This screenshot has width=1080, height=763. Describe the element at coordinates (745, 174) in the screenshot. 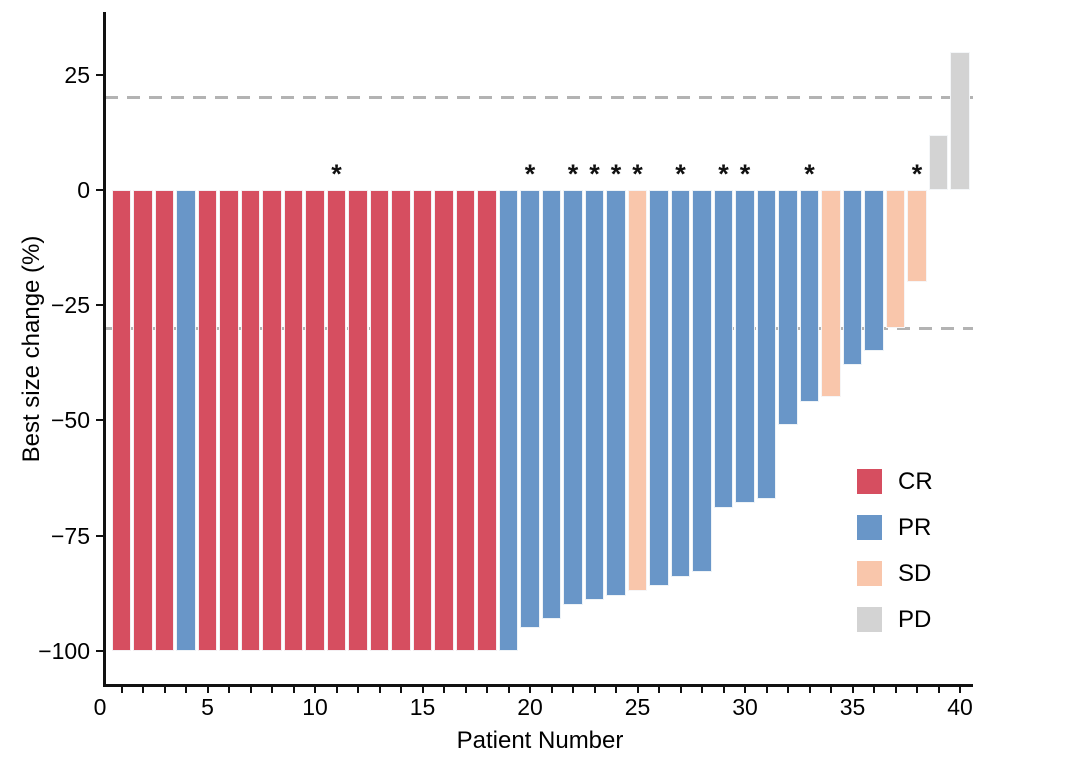

I see `significance-star-30: *` at that location.